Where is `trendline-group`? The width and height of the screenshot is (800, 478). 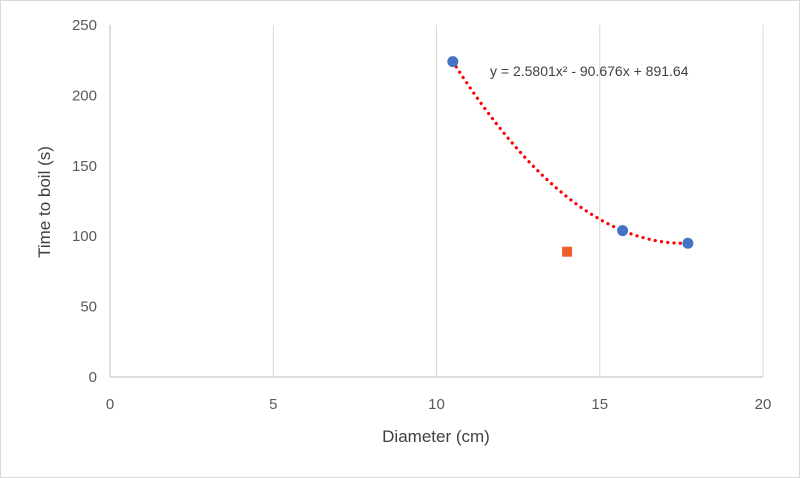 trendline-group is located at coordinates (570, 152).